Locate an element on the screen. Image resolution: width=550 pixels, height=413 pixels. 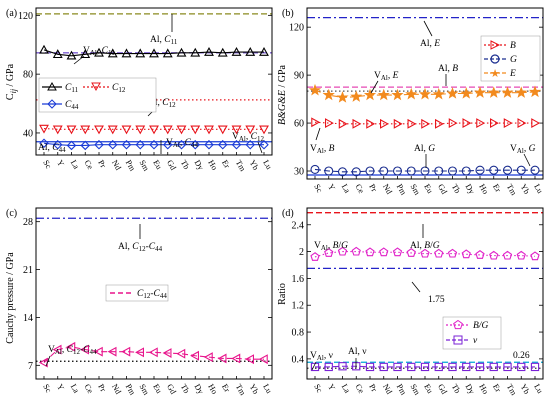
panel-a-legend-c44-label: C44 is located at coordinates (72, 105).